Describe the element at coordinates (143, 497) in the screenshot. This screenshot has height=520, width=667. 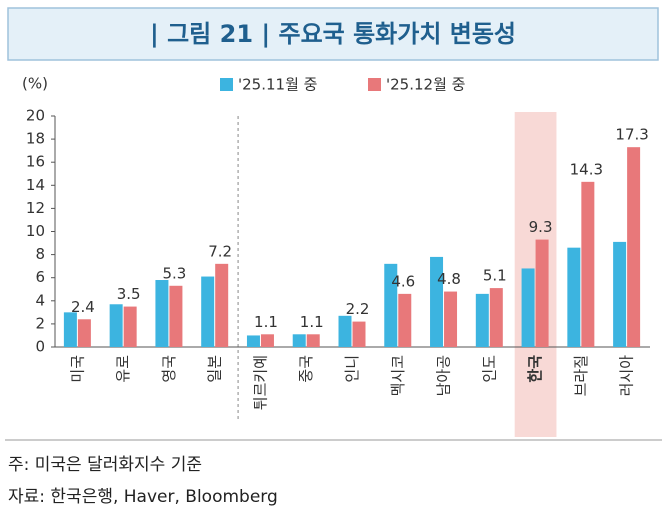
I see `source: 자료: 한국은행, Haver, Bloomberg` at that location.